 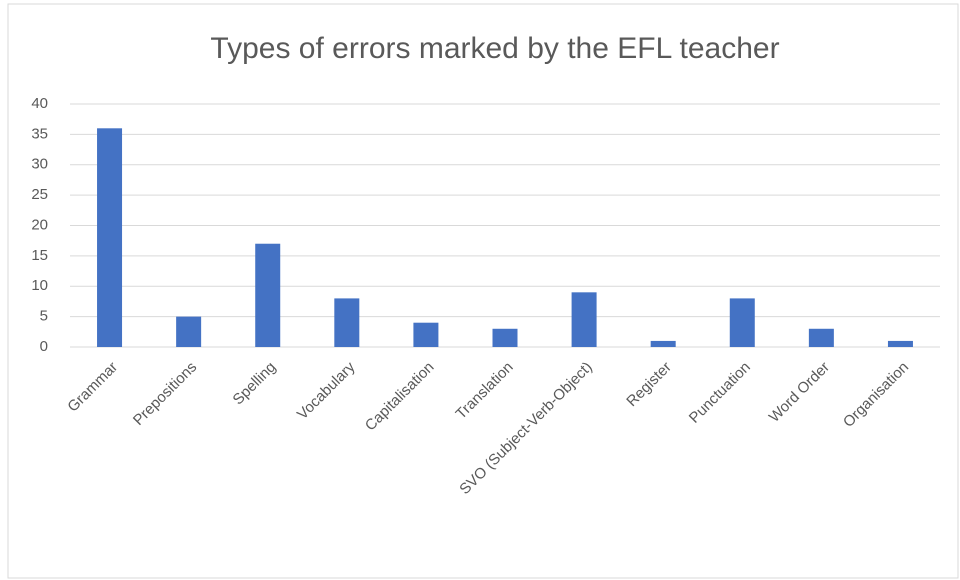 What do you see at coordinates (39, 133) in the screenshot?
I see `y-tick-label: 35` at bounding box center [39, 133].